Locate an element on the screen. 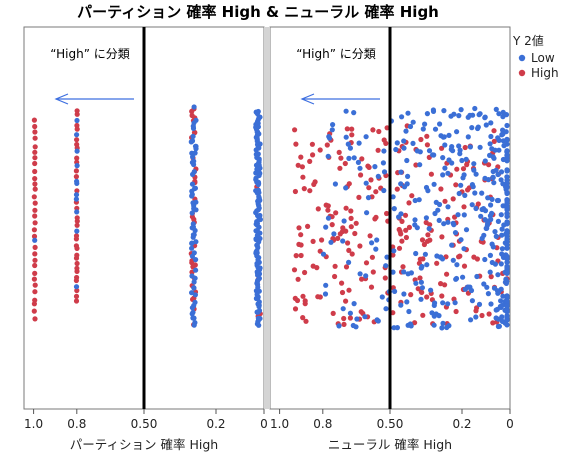 This screenshot has width=579, height=454. tick-label: 0.8 is located at coordinates (322, 424).